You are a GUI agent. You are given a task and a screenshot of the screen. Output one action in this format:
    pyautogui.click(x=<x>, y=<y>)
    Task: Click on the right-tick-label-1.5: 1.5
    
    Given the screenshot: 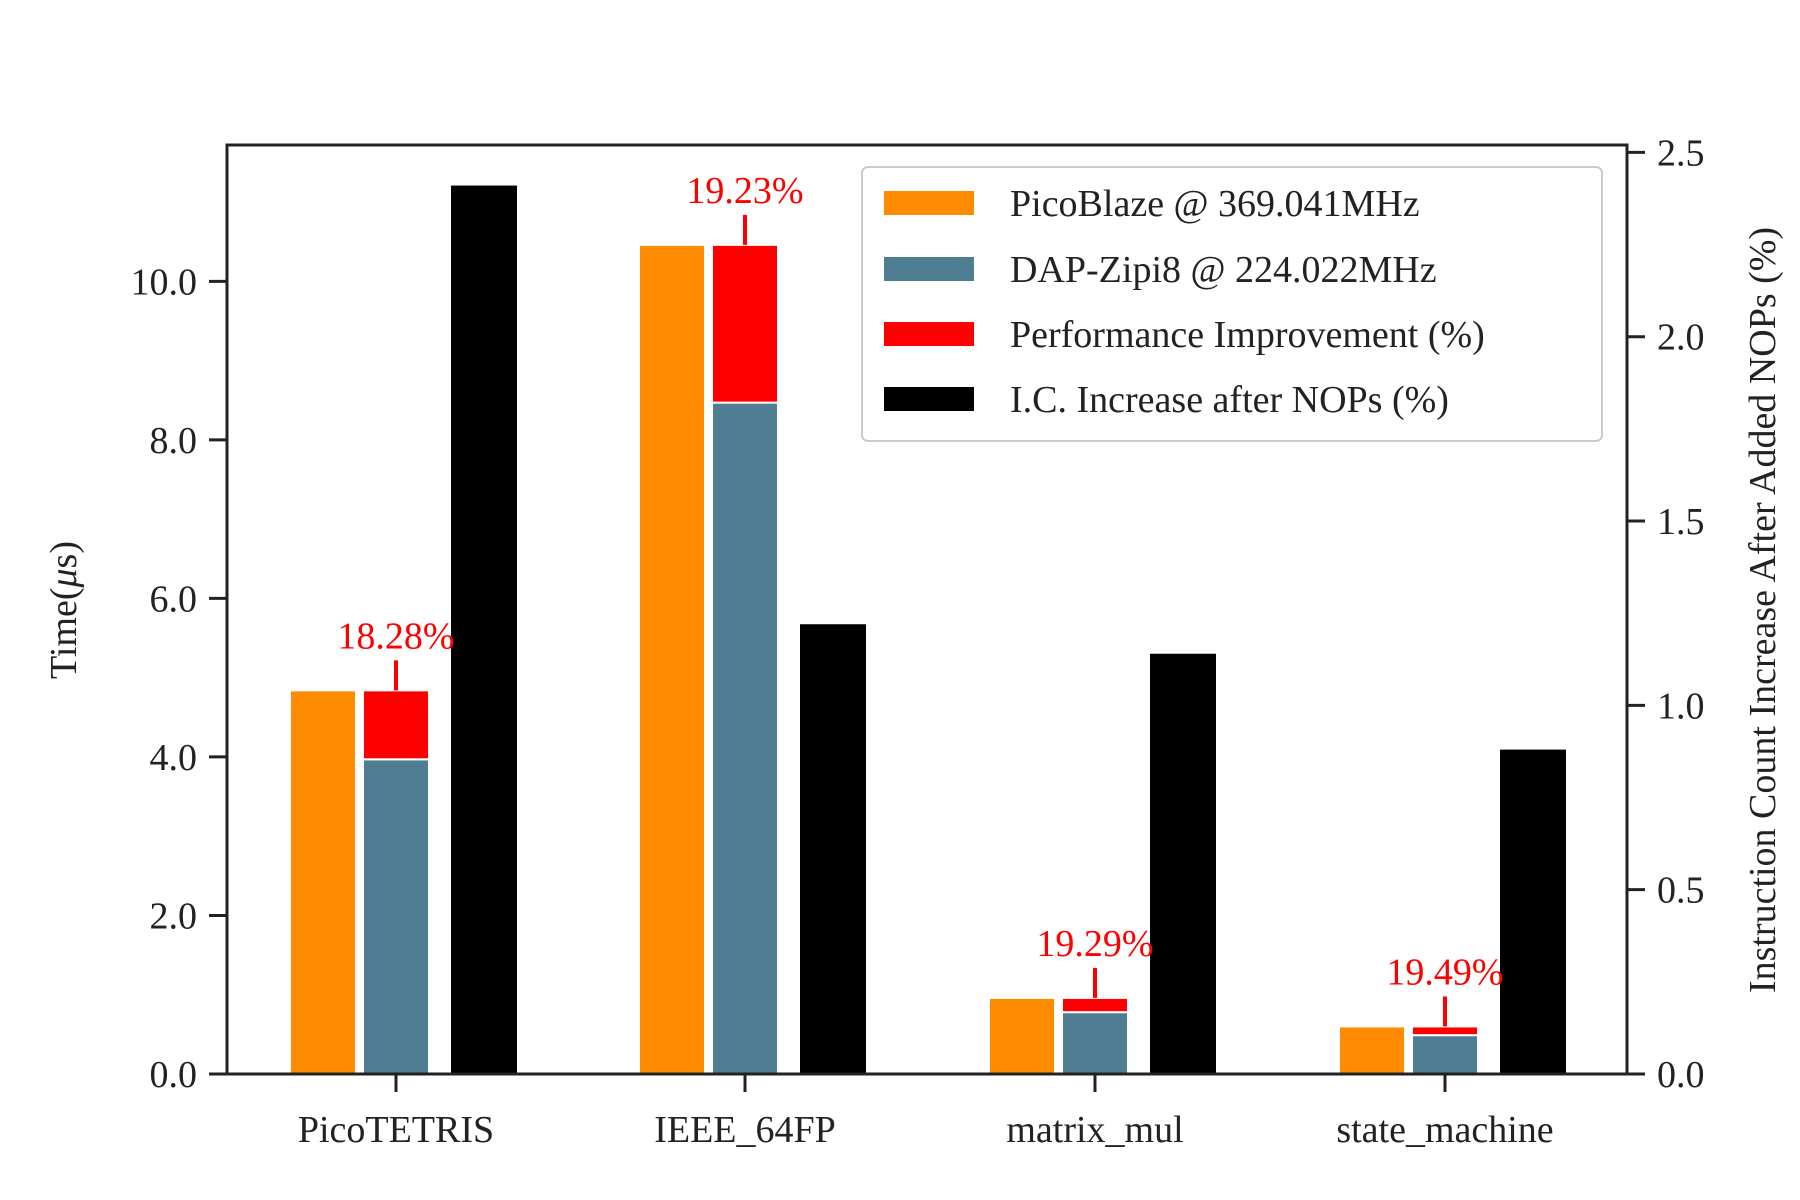 What is the action you would take?
    pyautogui.click(x=1681, y=522)
    